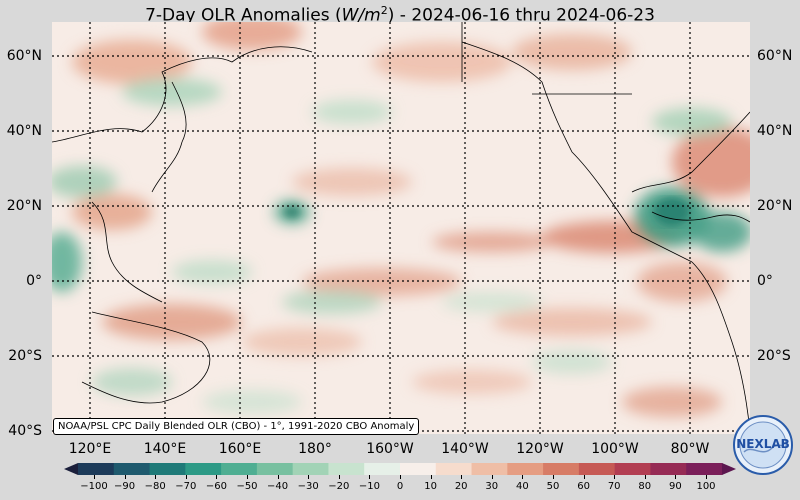  Describe the element at coordinates (240, 449) in the screenshot. I see `lon-label: 160°E` at that location.